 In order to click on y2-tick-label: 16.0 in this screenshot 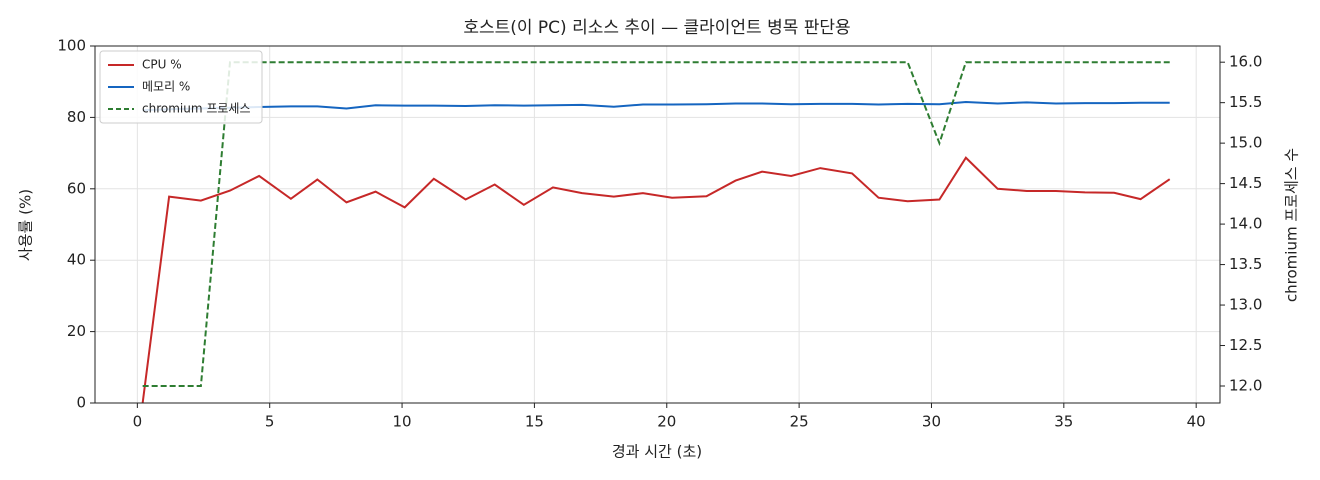, I will do `click(1245, 62)`.